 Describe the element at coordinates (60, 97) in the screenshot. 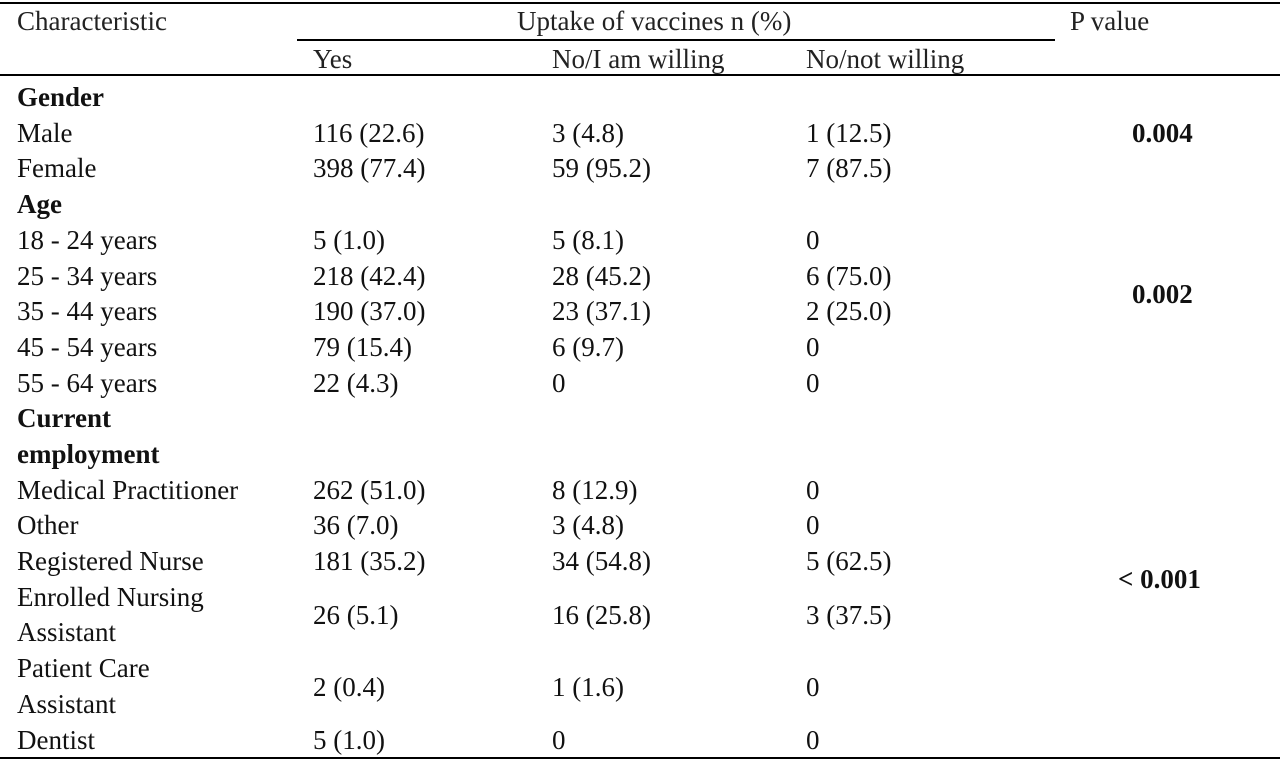

I see `section-title-gender: Gender` at that location.